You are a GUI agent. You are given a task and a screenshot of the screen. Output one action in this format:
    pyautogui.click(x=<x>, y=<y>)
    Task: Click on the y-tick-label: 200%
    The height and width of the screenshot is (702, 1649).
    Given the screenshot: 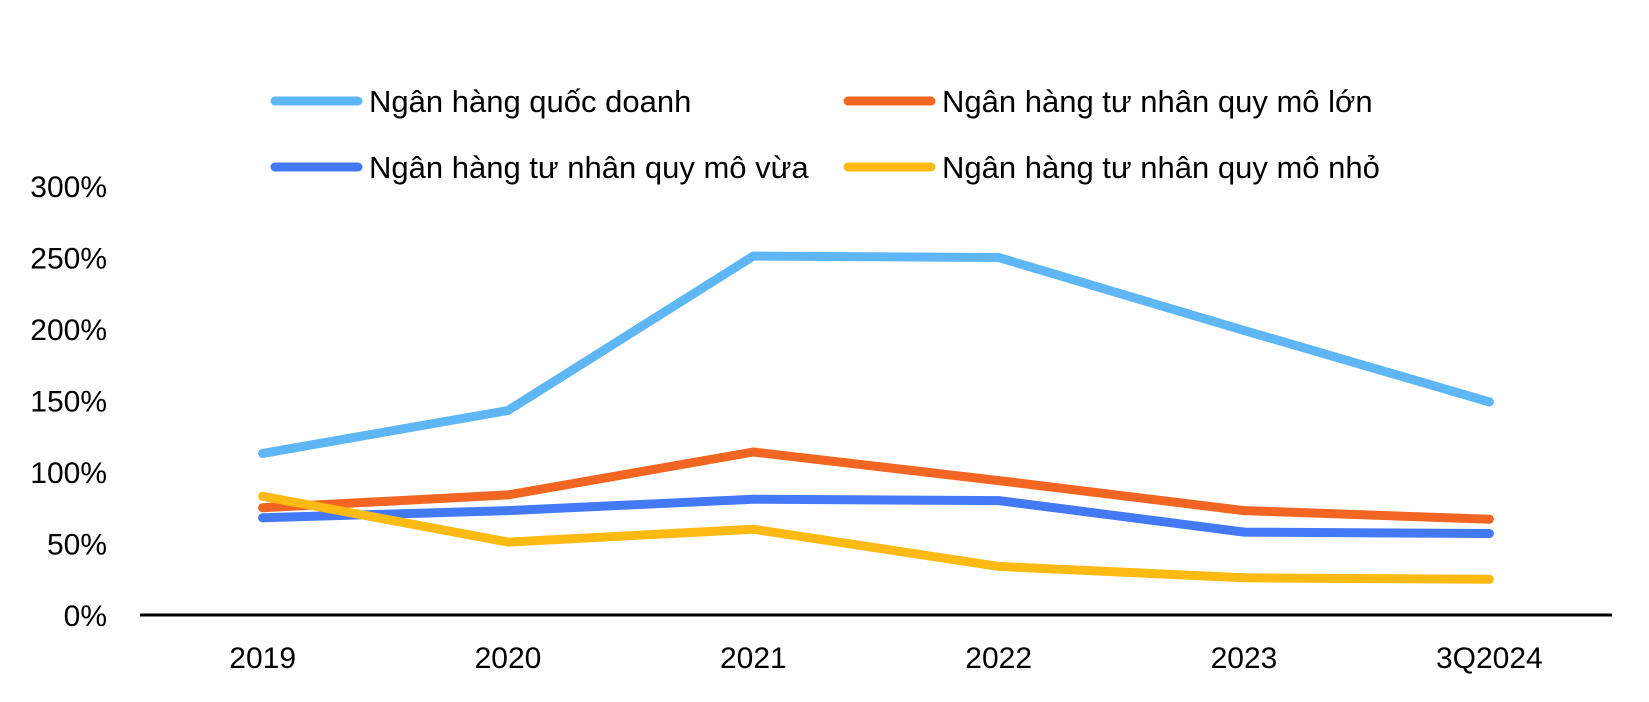 What is the action you would take?
    pyautogui.click(x=68, y=330)
    